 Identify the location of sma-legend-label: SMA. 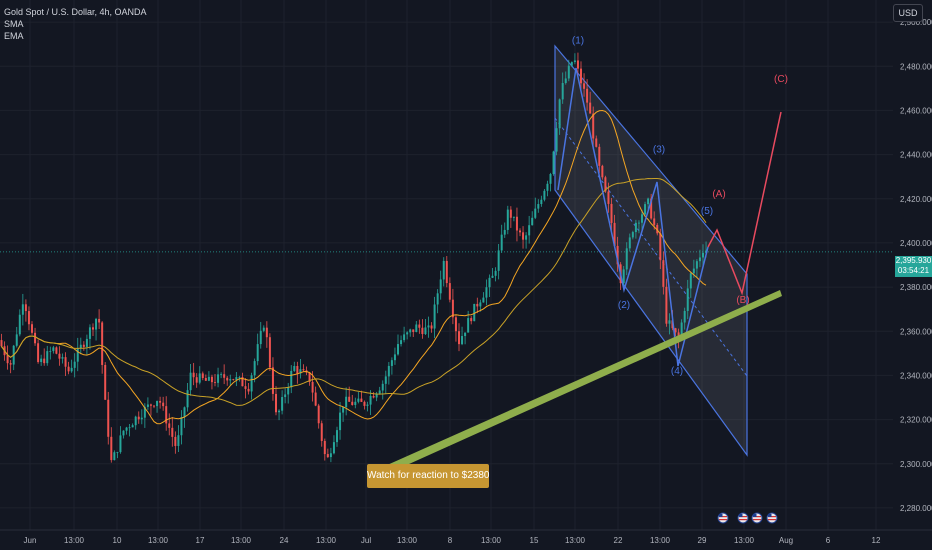
(14, 24).